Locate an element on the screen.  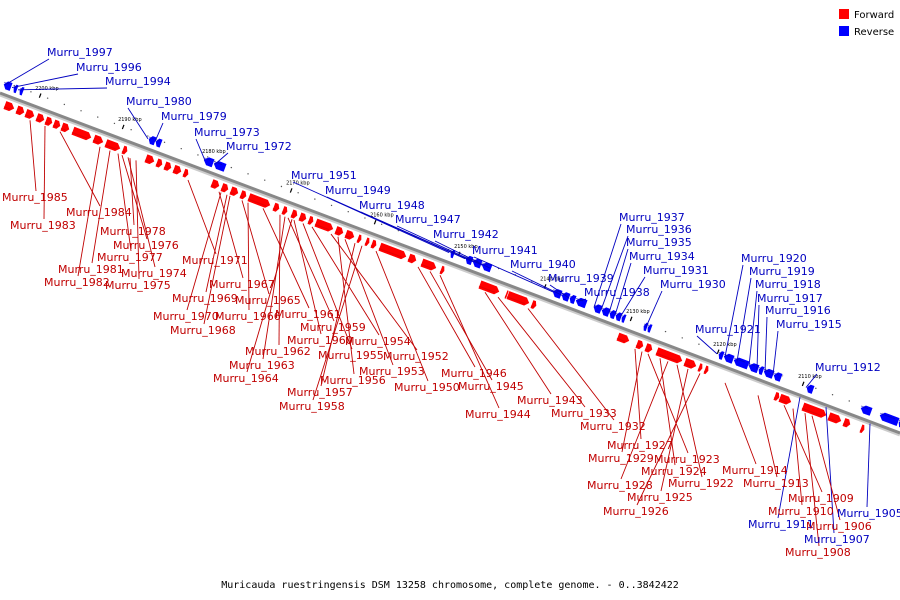
gene-label: Murru_1934 is located at coordinates (662, 256).